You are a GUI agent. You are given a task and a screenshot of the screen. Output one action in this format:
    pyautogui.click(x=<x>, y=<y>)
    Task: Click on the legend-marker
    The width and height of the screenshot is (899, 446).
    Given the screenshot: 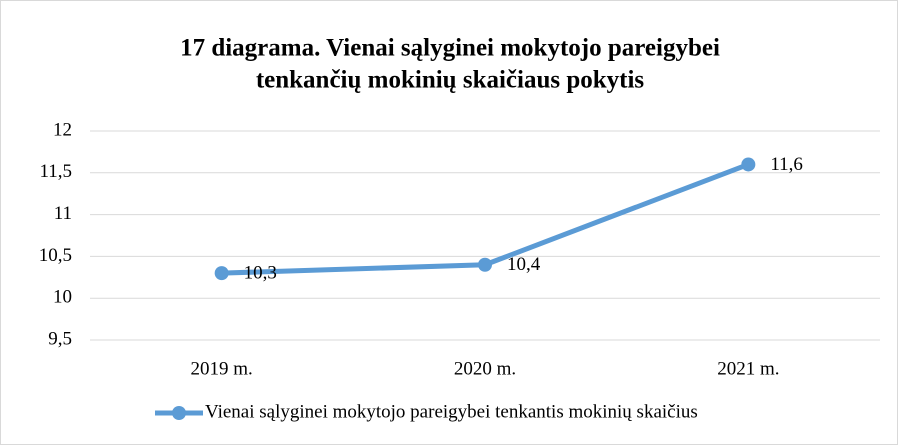 What is the action you would take?
    pyautogui.click(x=179, y=413)
    